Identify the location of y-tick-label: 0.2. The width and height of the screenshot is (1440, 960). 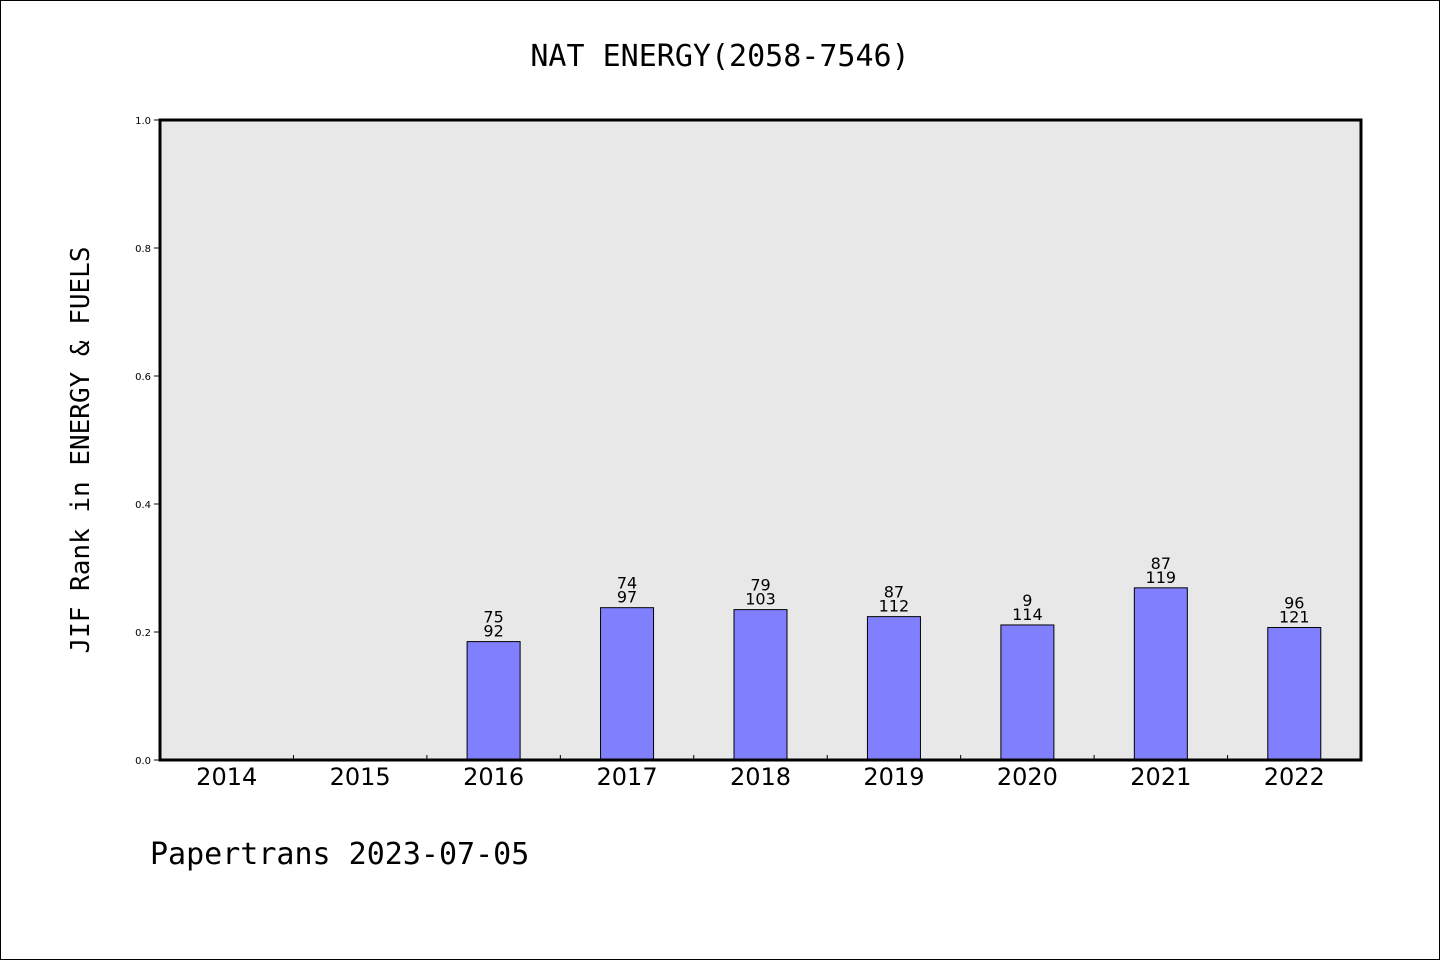
(143, 633).